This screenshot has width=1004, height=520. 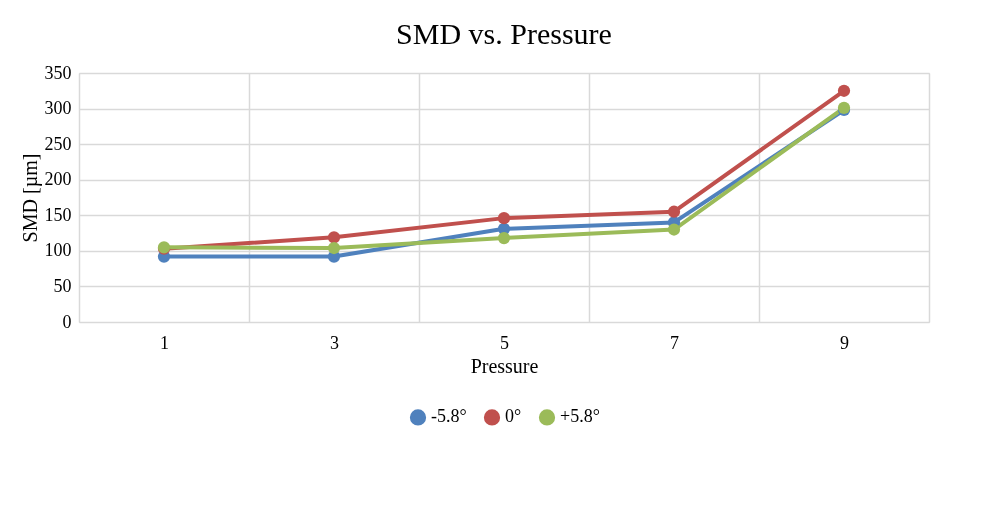 What do you see at coordinates (674, 342) in the screenshot?
I see `x-tick-label: 7` at bounding box center [674, 342].